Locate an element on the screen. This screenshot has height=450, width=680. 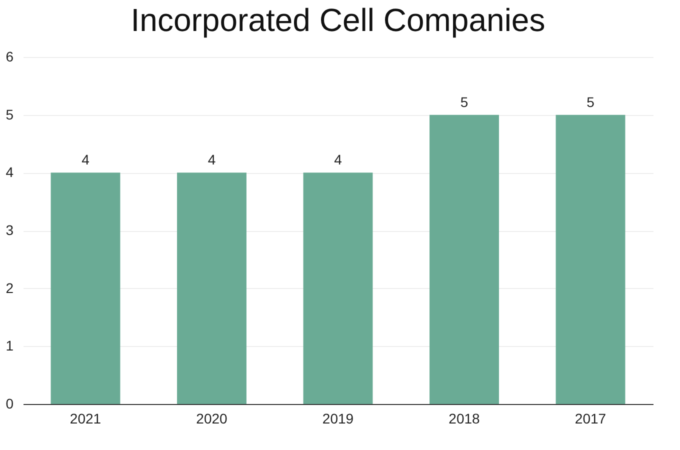
chart-title: Incorporated Cell Companies is located at coordinates (338, 20).